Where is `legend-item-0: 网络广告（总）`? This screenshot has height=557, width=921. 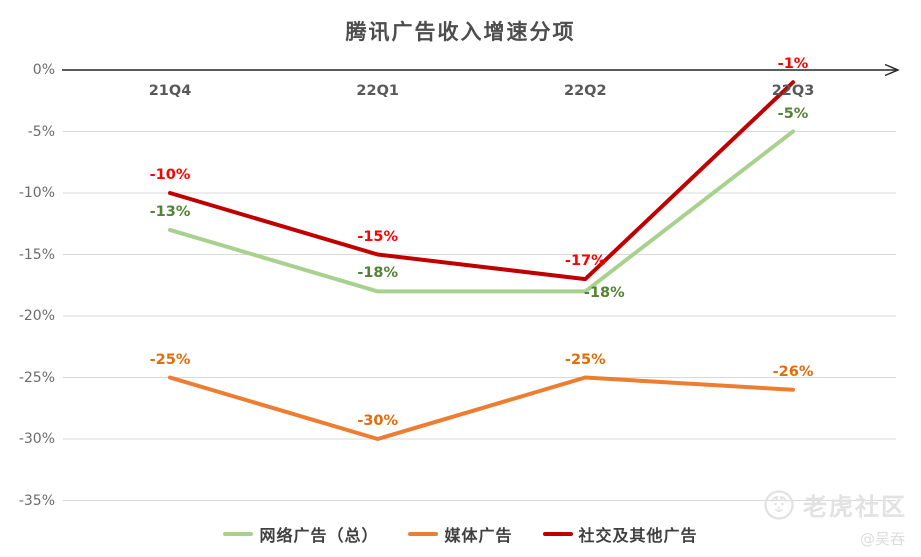
legend-item-0: 网络广告（总） is located at coordinates (300, 534).